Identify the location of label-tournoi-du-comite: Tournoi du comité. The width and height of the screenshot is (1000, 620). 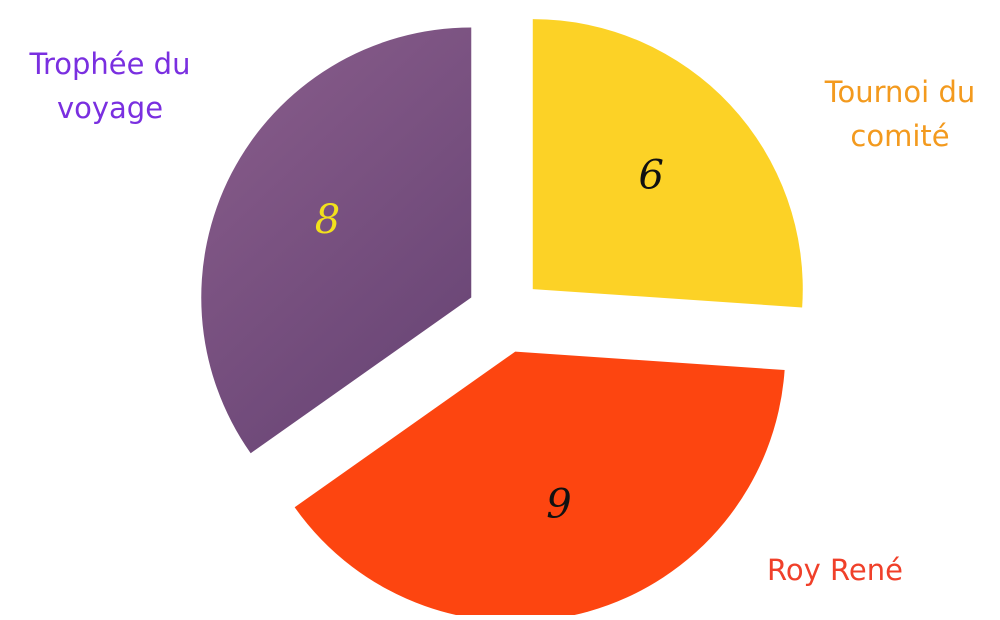
(900, 114).